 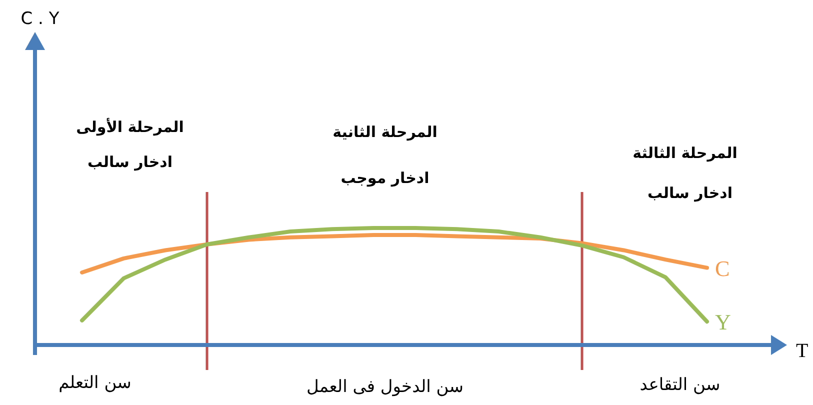 What do you see at coordinates (130, 126) in the screenshot?
I see `text: المرحلة الأولى` at bounding box center [130, 126].